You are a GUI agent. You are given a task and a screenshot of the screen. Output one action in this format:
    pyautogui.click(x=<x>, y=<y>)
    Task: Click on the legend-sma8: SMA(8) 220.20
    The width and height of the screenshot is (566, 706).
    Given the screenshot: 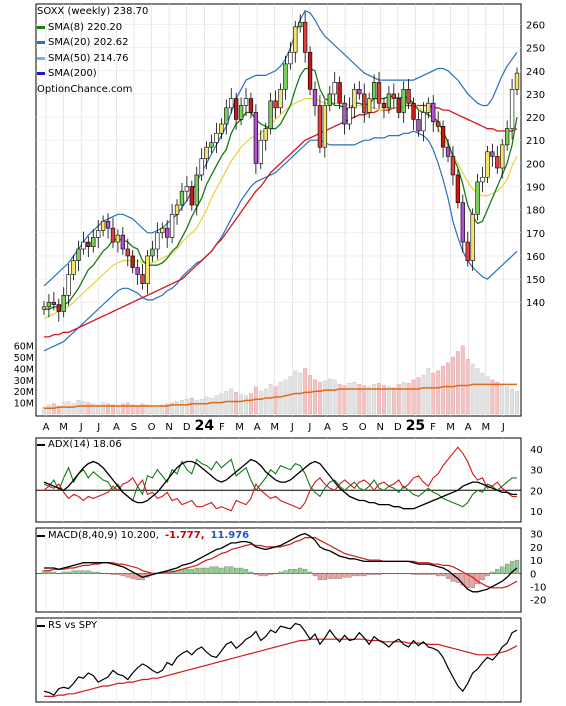 What is the action you would take?
    pyautogui.click(x=92, y=28)
    